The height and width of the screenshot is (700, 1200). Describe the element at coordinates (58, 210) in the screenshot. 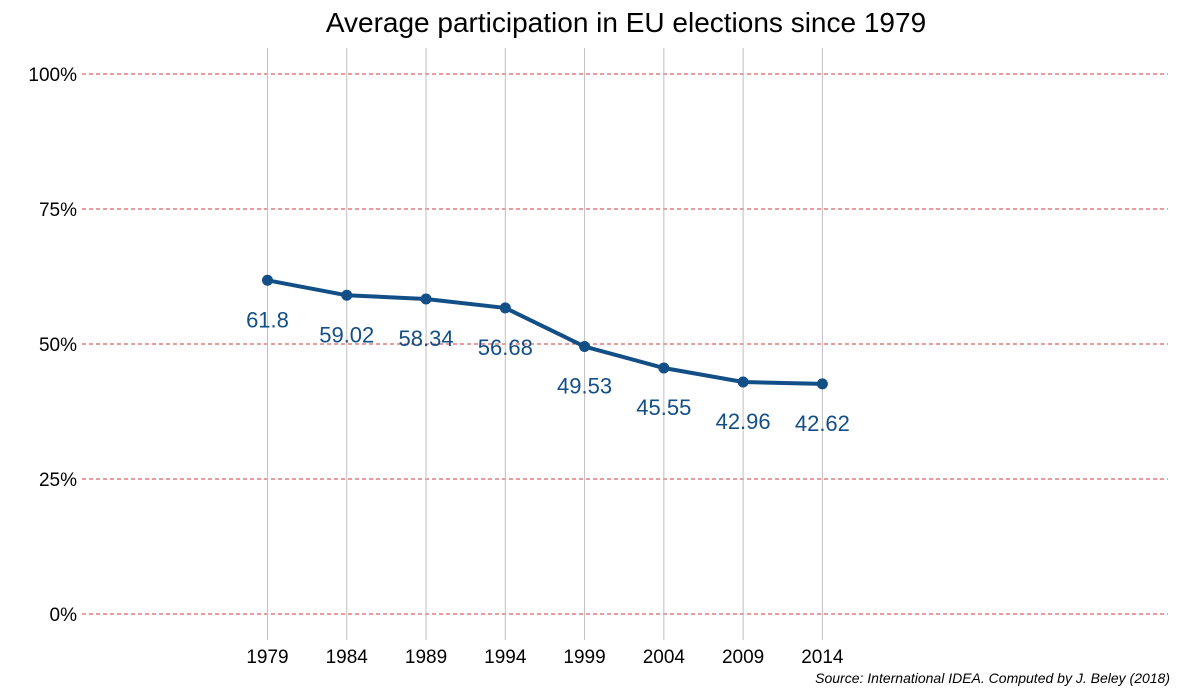

I see `y-tick-label: 75%` at that location.